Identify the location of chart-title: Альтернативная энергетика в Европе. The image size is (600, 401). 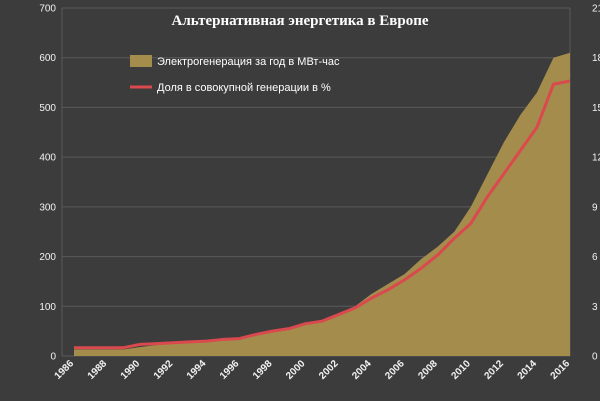
(299, 21).